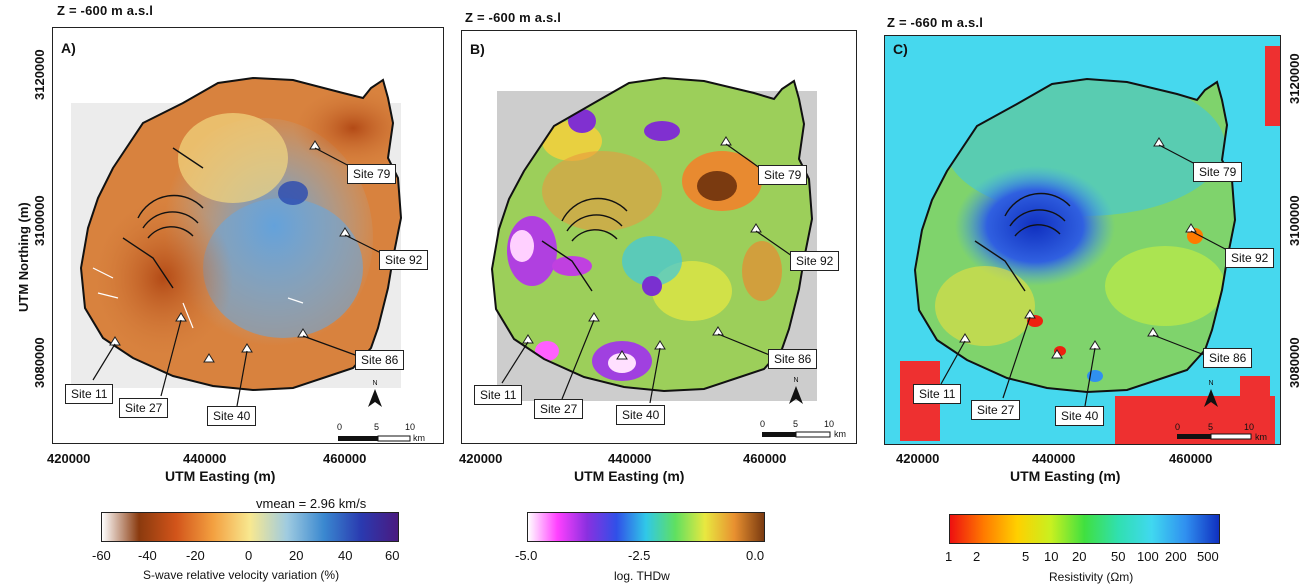 This screenshot has width=1308, height=588. I want to click on site-marker-92-c, so click(1191, 228).